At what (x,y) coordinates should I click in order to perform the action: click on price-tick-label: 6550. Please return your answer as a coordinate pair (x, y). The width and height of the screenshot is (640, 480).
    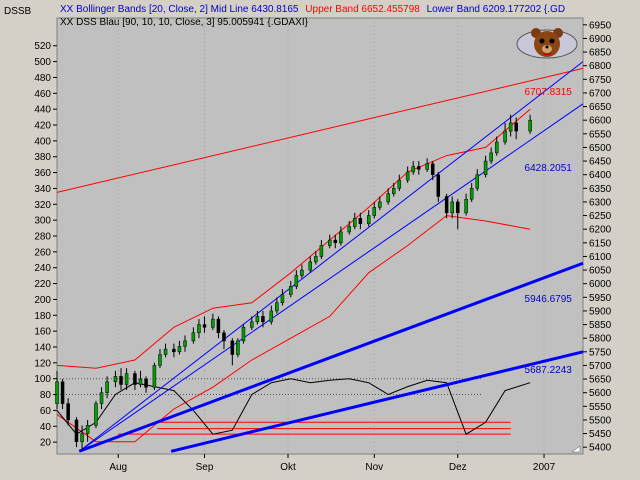
    Looking at the image, I should click on (600, 134).